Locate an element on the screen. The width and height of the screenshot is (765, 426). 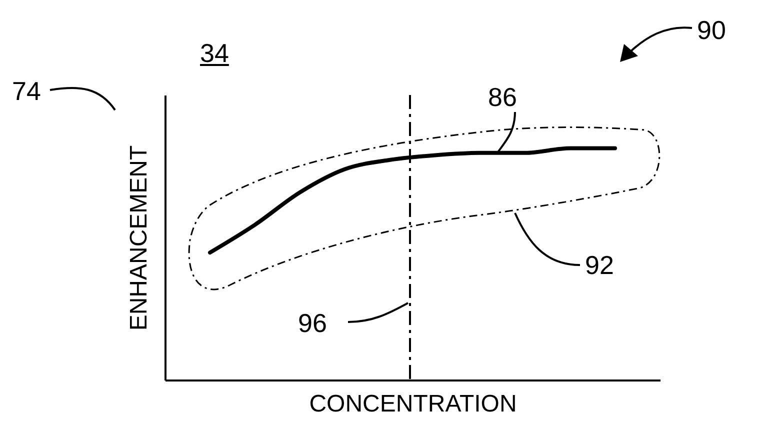
x-axis-title: CONCENTRATION is located at coordinates (413, 404).